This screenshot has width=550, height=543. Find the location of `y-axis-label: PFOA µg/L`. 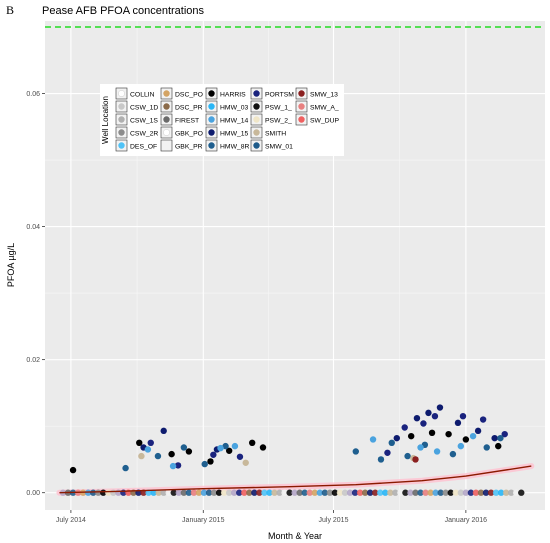

y-axis-label: PFOA µg/L is located at coordinates (11, 265).